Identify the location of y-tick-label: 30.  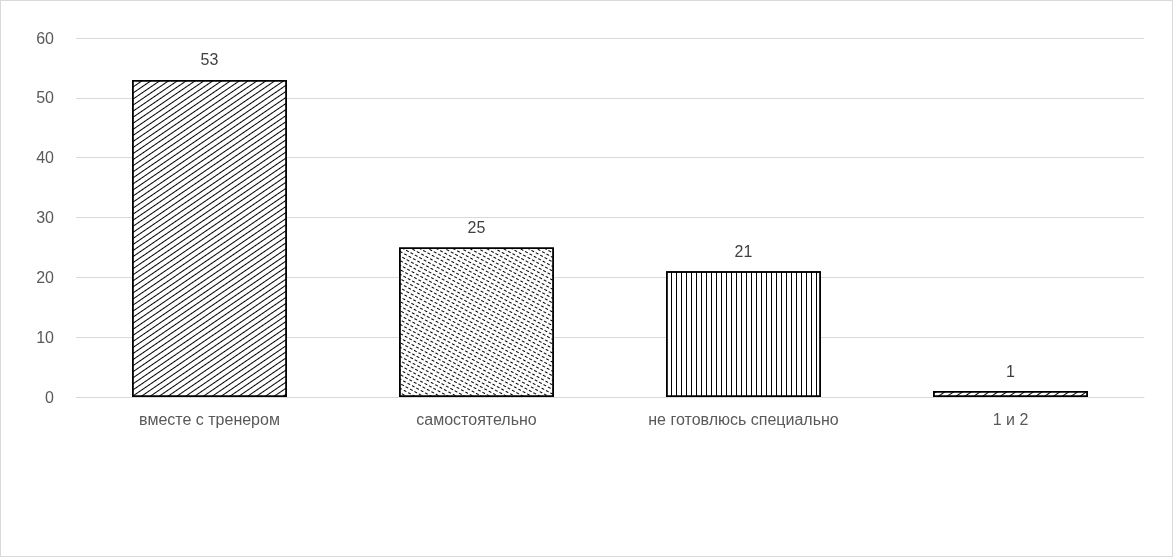
(45, 217).